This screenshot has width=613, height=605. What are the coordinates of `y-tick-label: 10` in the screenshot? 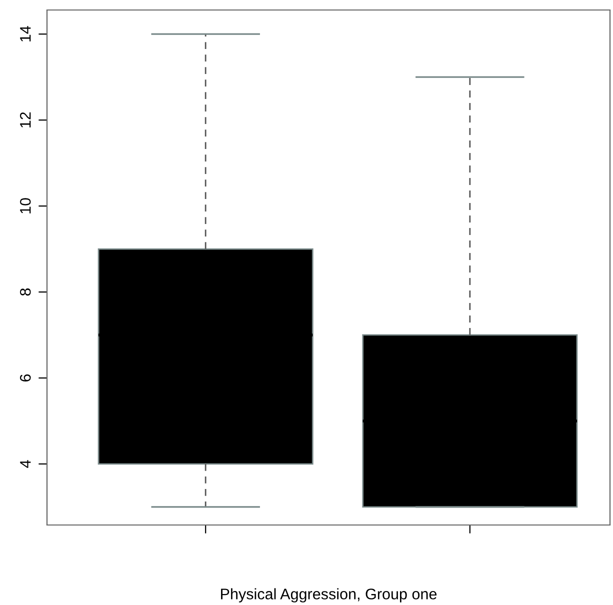 It's located at (25, 206).